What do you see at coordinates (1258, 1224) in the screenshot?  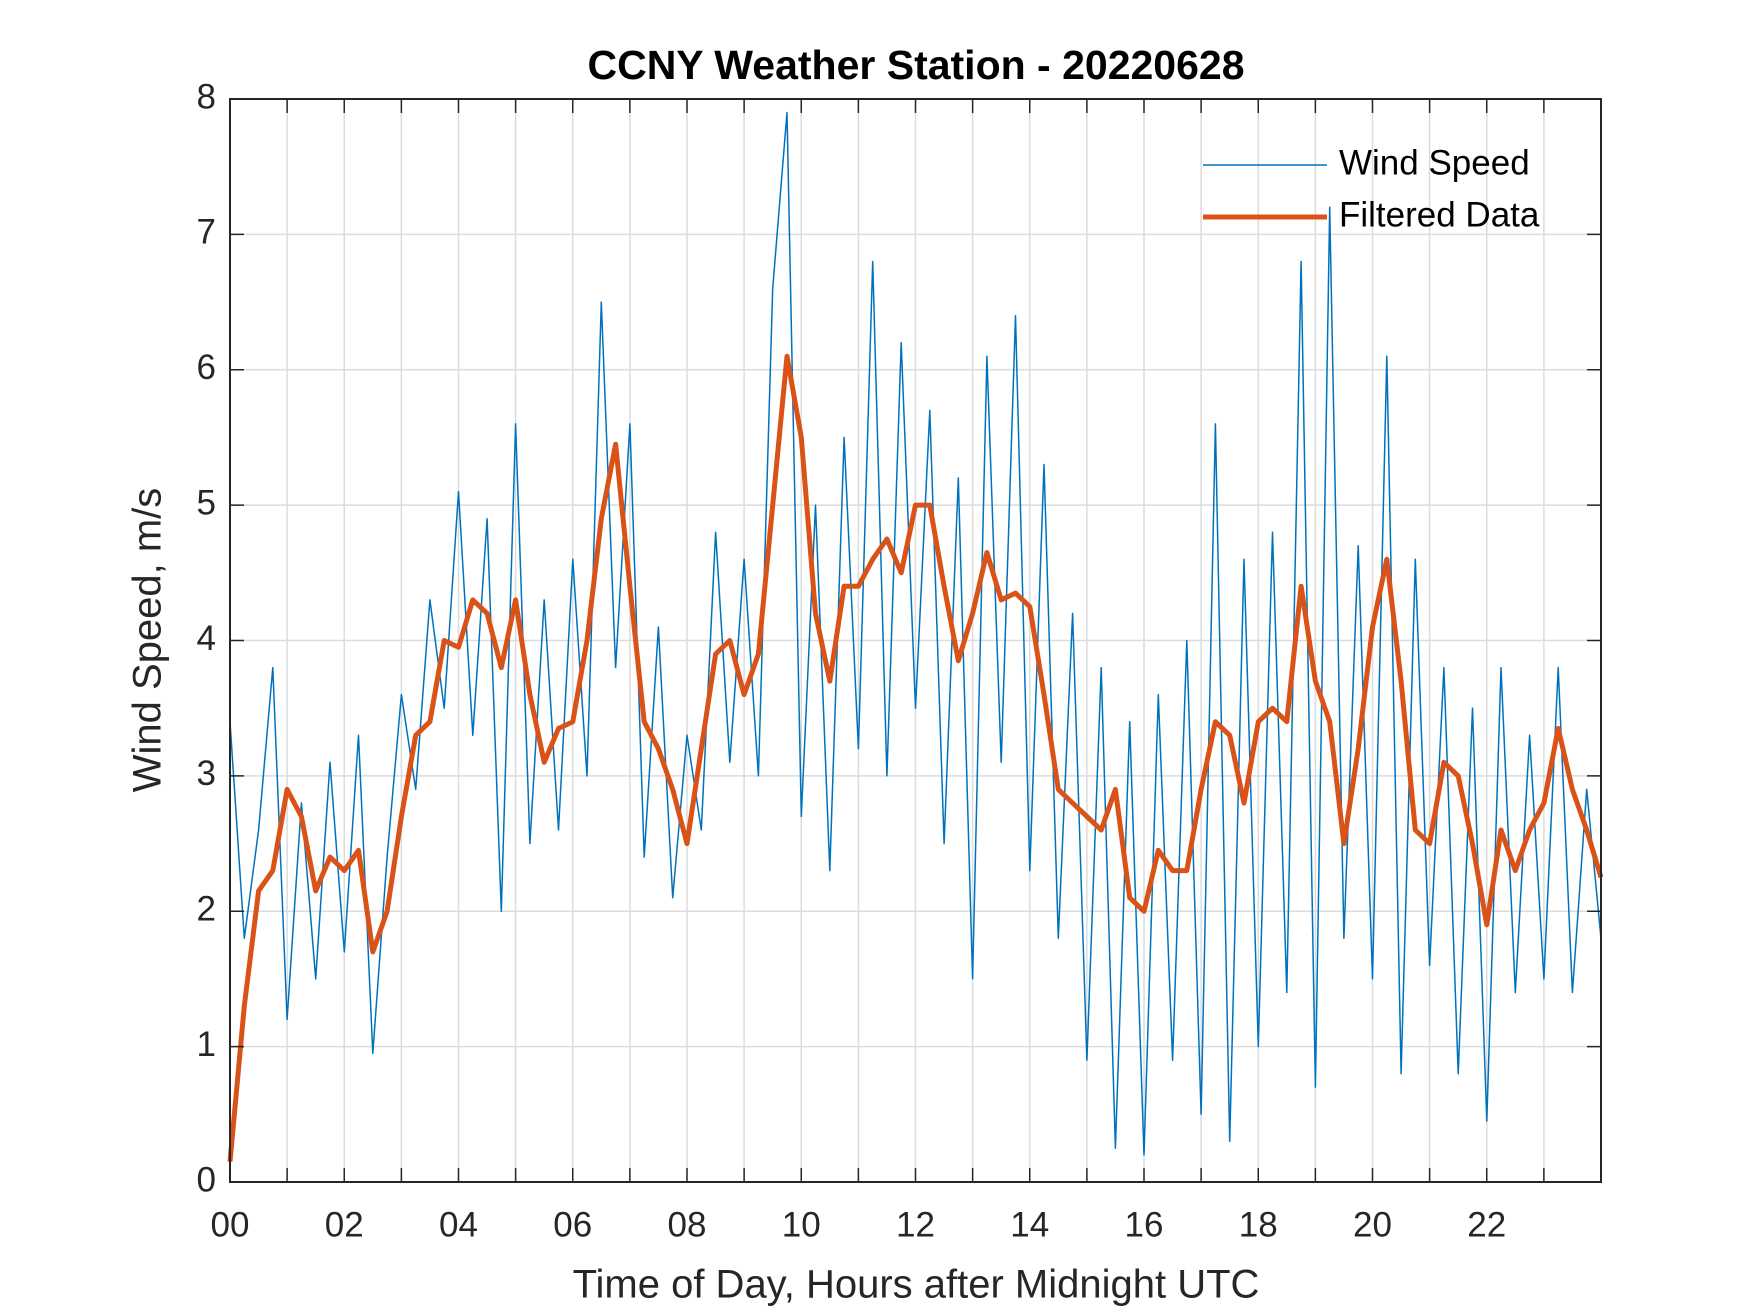 I see `x-tick-label: 18` at bounding box center [1258, 1224].